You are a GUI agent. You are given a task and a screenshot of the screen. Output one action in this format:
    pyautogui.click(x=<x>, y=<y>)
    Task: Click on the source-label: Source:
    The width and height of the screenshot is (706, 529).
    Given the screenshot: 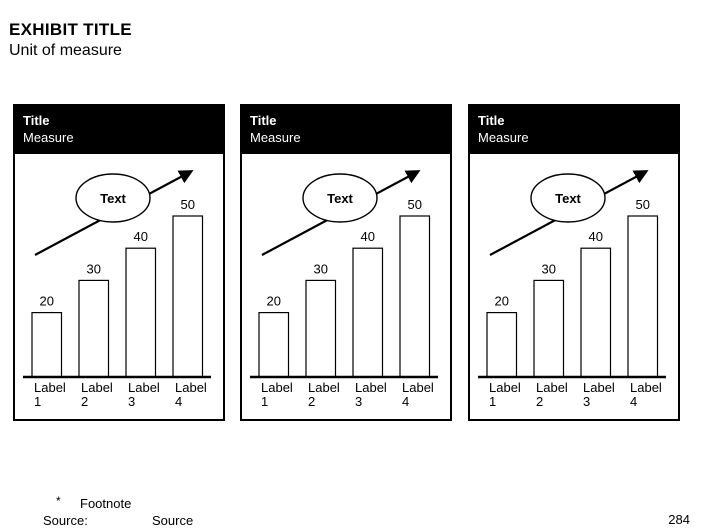 What is the action you would take?
    pyautogui.click(x=65, y=520)
    